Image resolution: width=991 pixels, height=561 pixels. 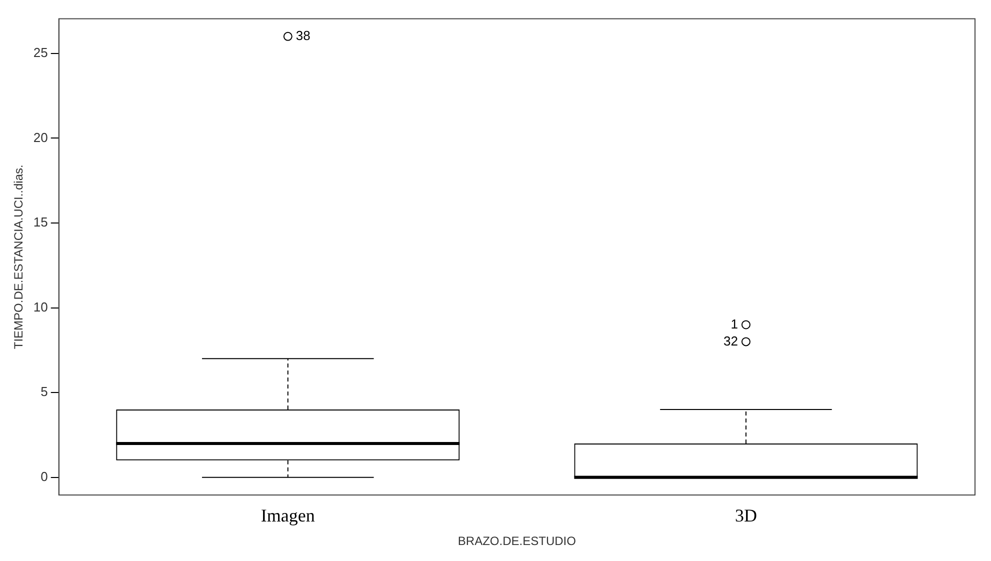 What do you see at coordinates (44, 476) in the screenshot?
I see `y-tick-label: 0` at bounding box center [44, 476].